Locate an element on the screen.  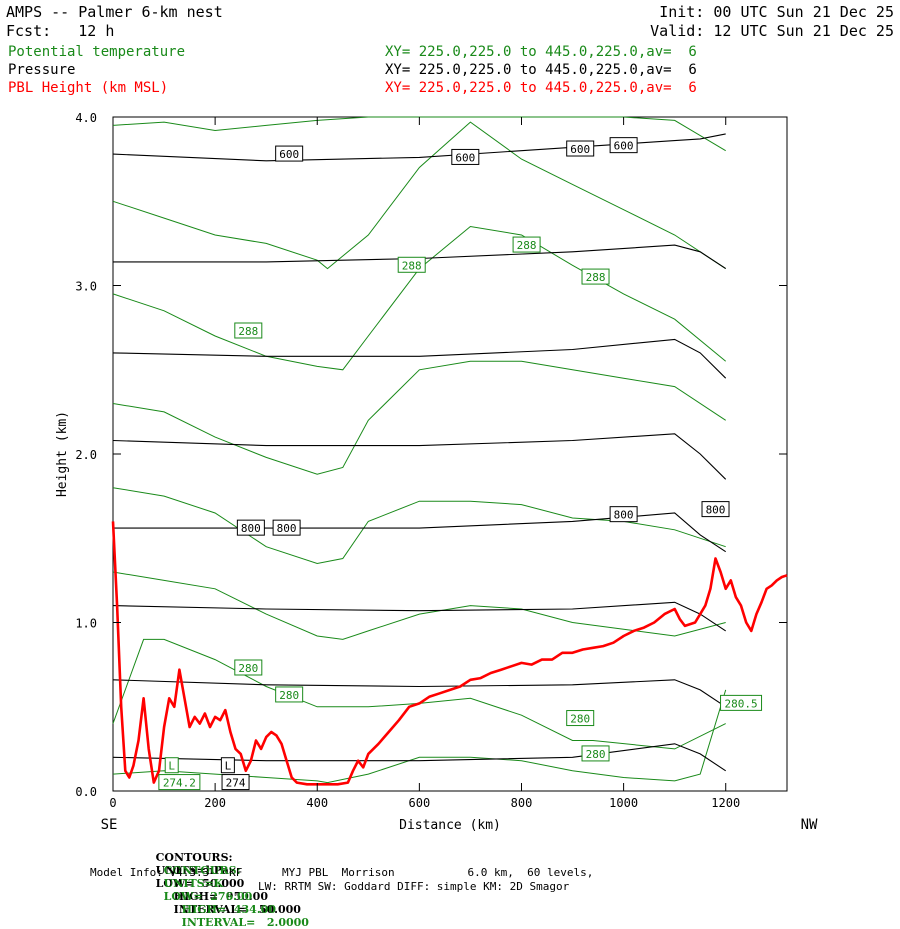
pressure-contour-label-1-box is located at coordinates (465, 156).